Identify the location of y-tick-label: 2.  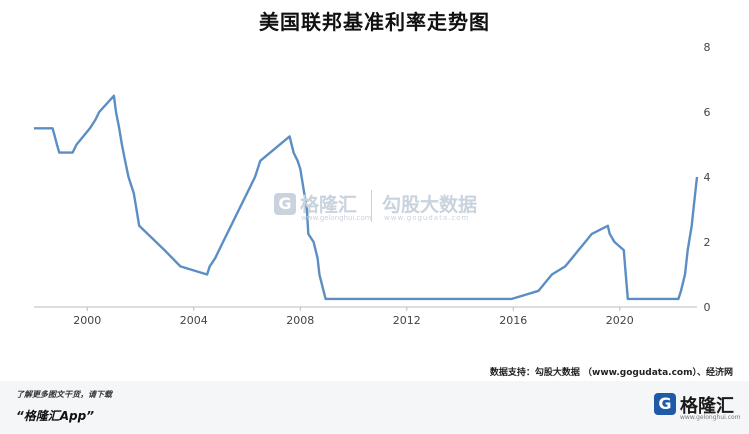
(707, 242).